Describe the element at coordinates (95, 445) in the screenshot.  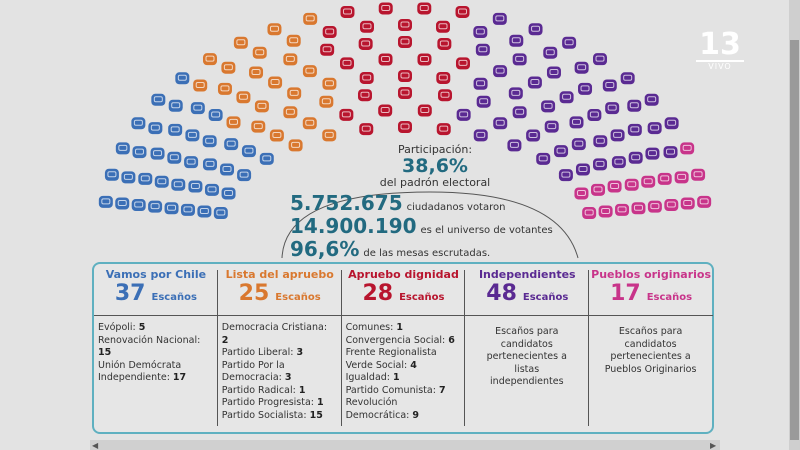
I see `scroll-left-arrow: ◀` at that location.